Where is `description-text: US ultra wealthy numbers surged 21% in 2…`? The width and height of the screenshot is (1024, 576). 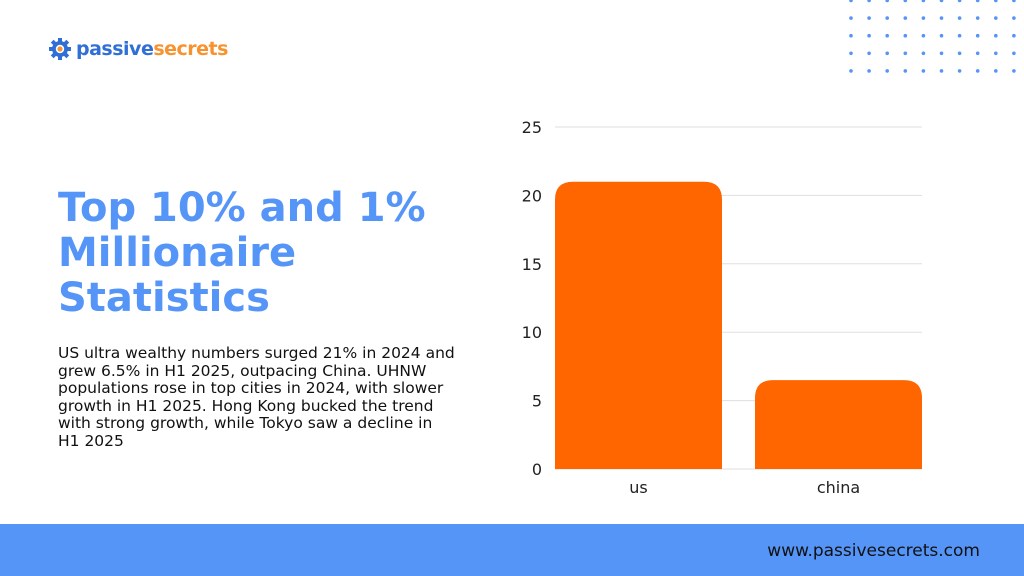
description-text: US ultra wealthy numbers surged 21% in 2… is located at coordinates (256, 397).